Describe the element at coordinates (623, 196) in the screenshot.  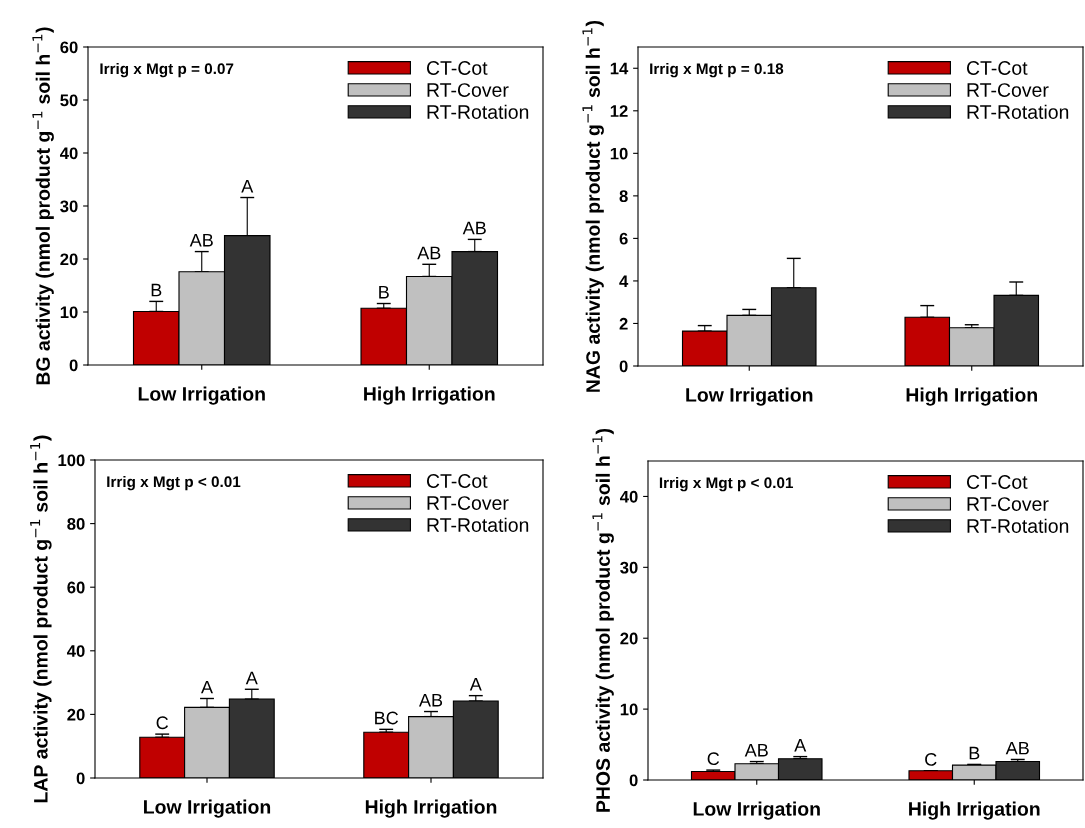
I see `y-tick-label: 8` at that location.